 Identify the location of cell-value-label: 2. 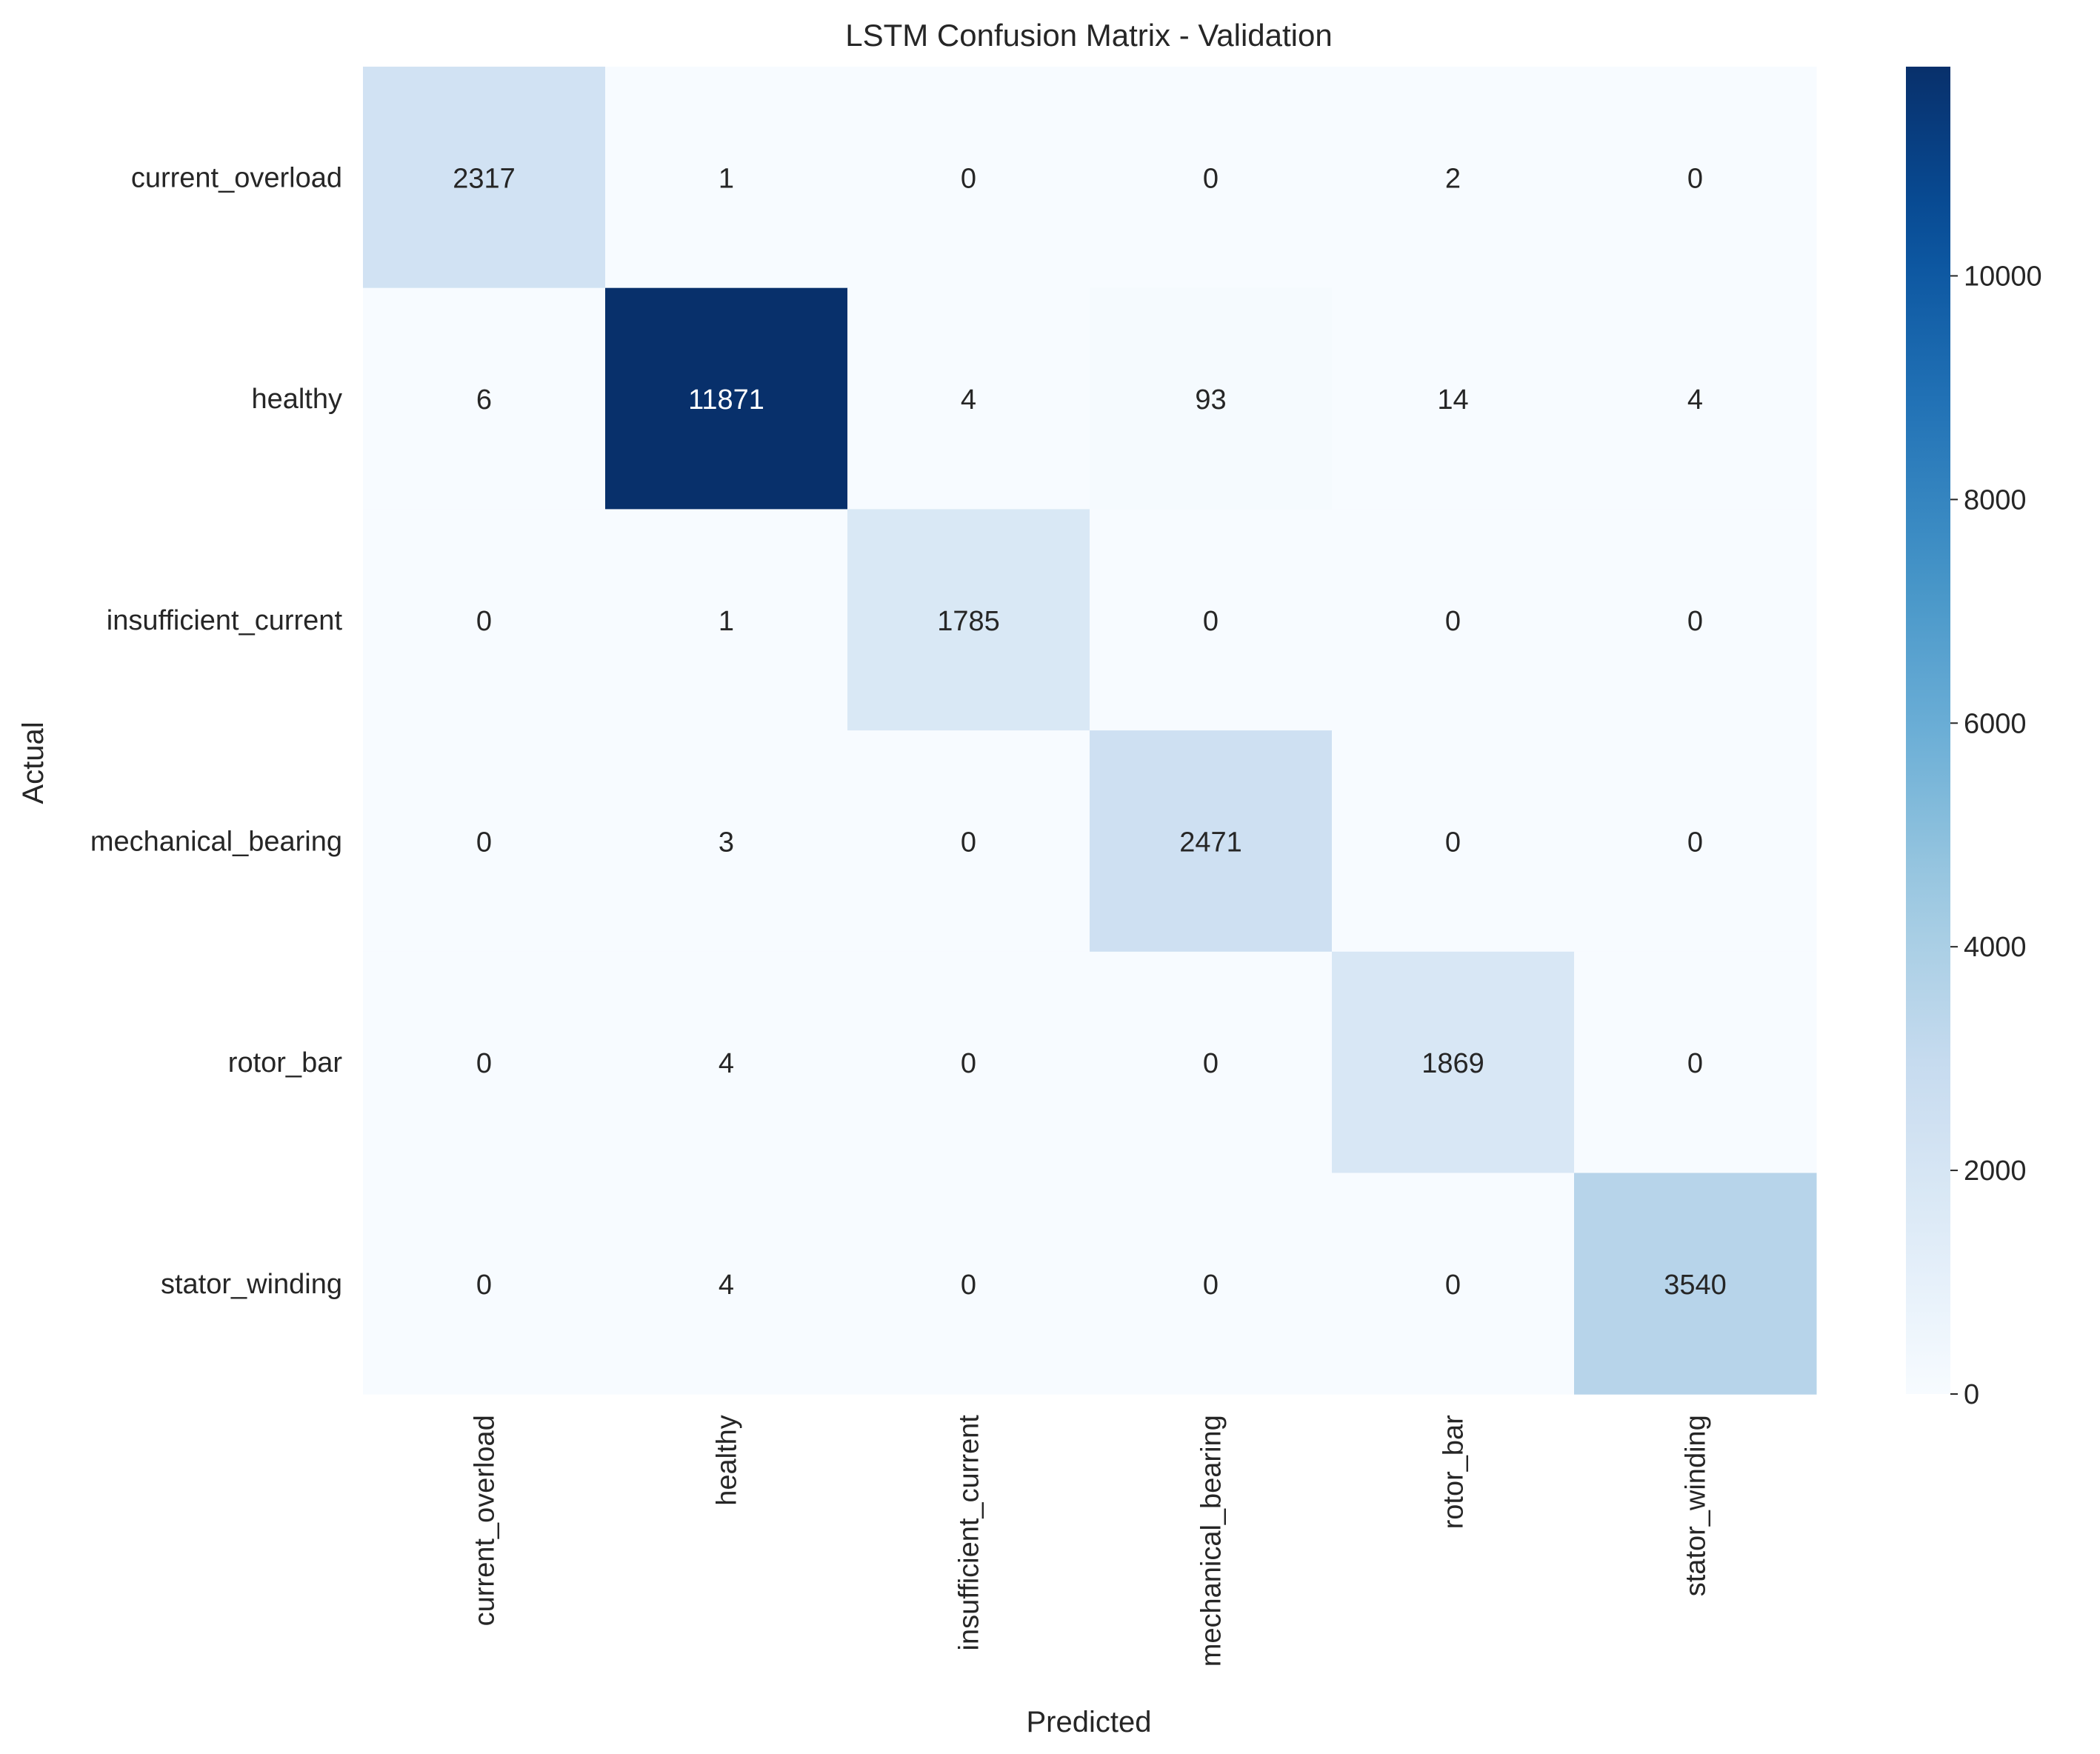
(1453, 178).